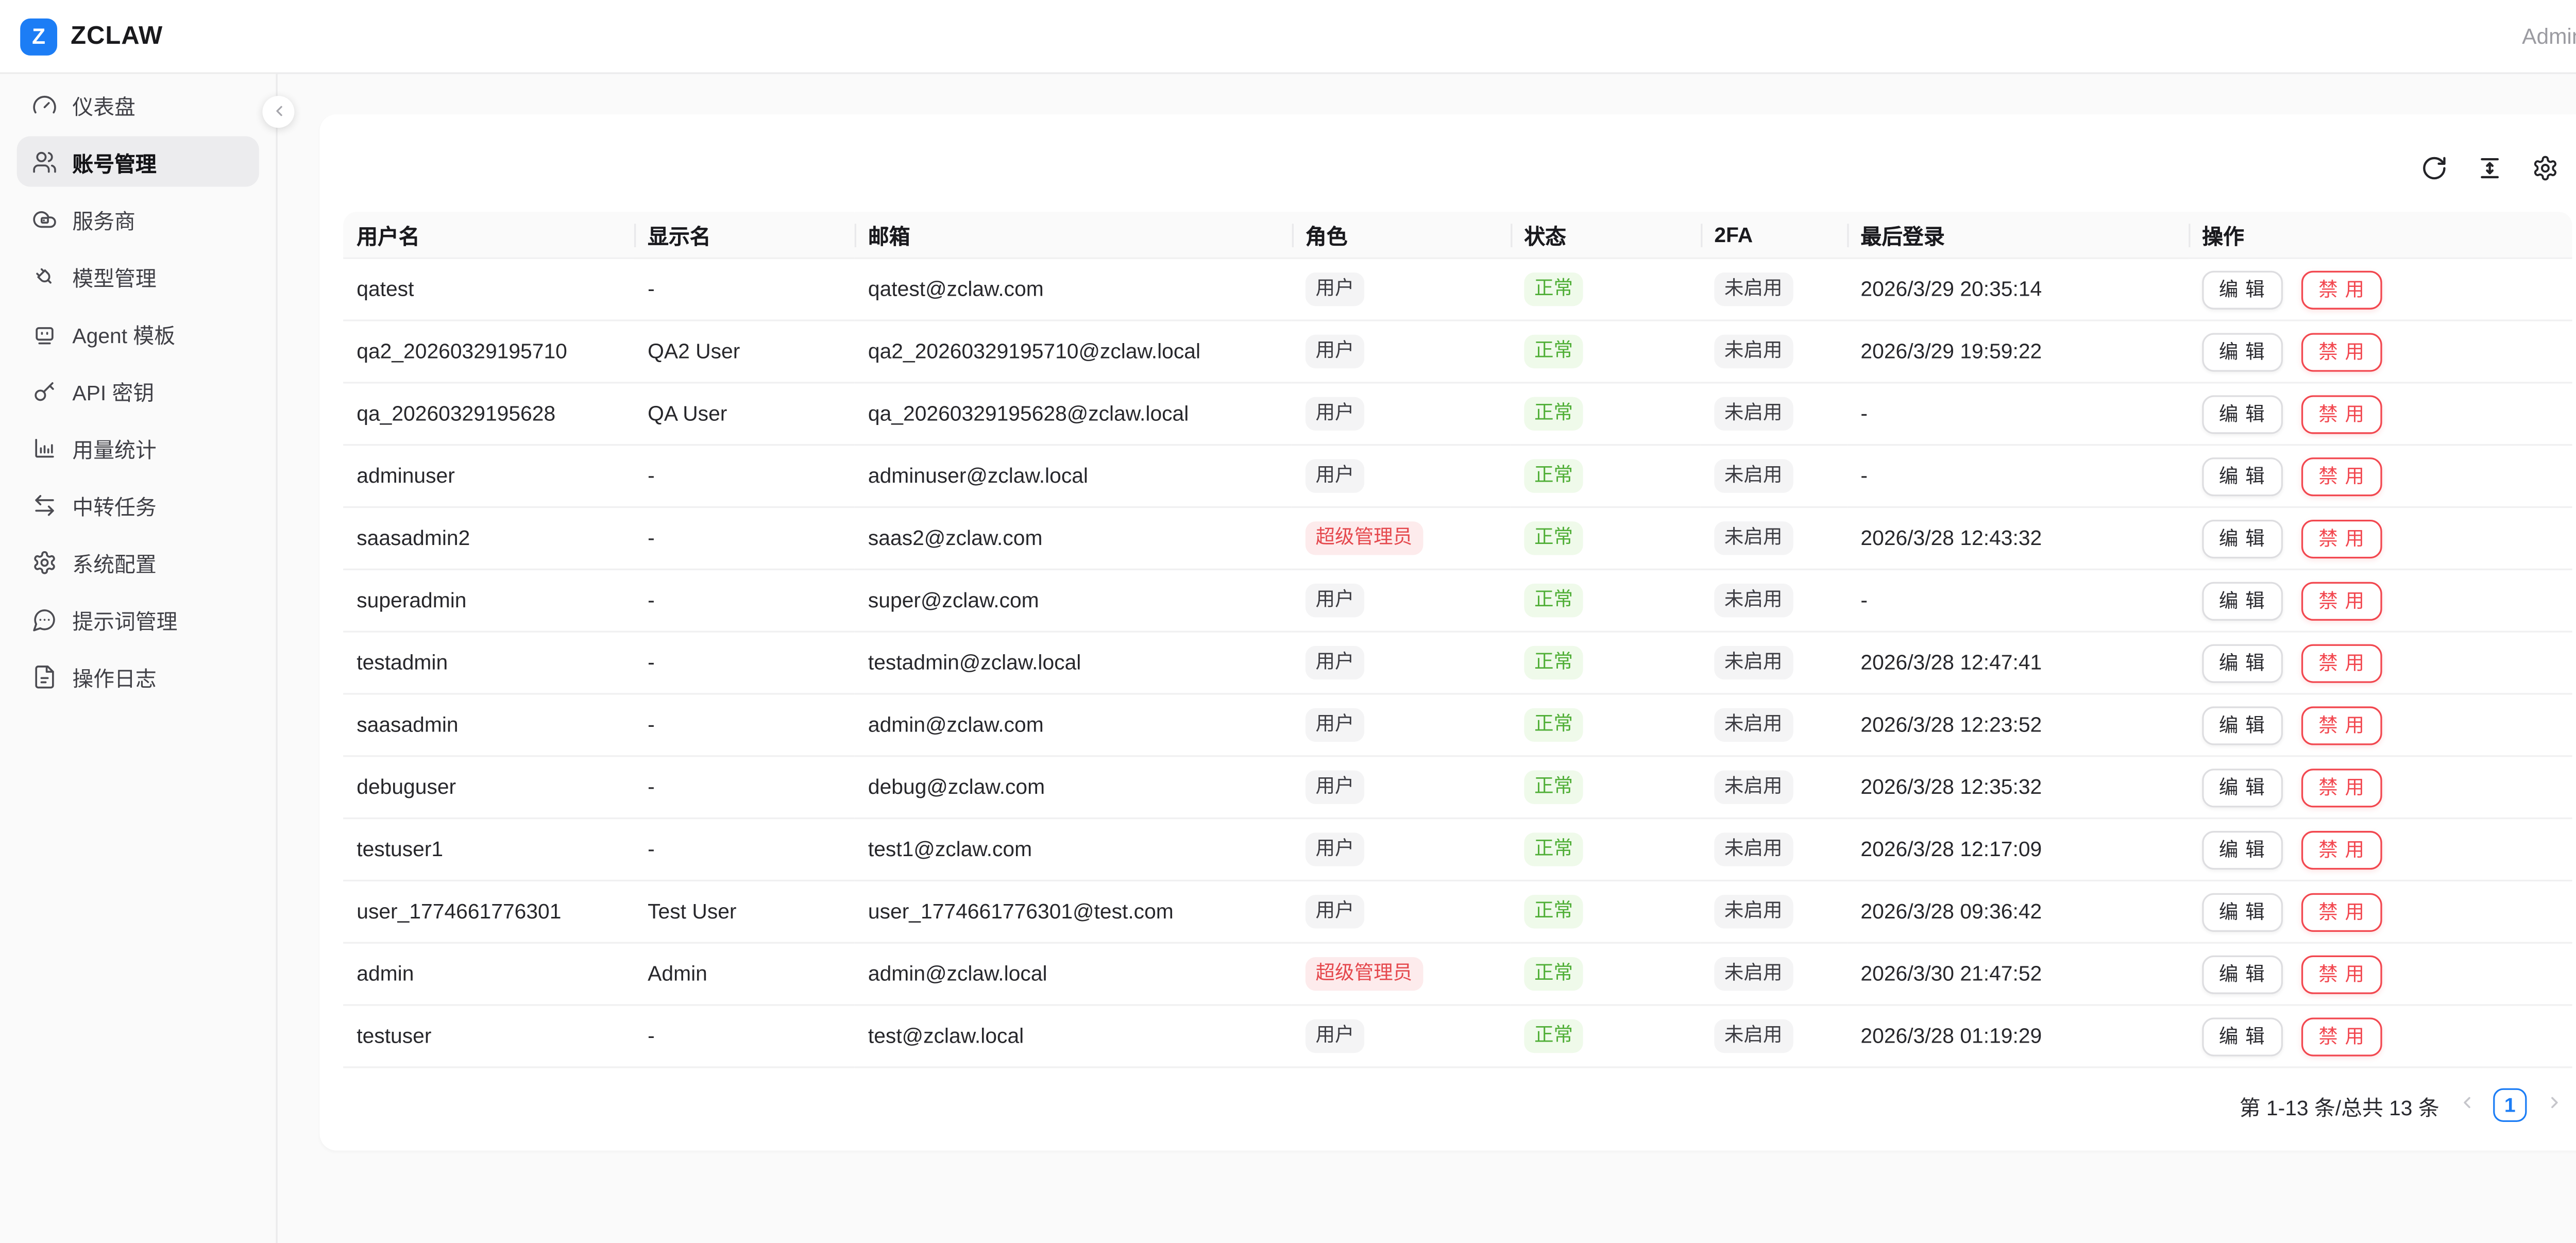 This screenshot has width=2576, height=1243. I want to click on cell-email: qa_20260329195628@zclaw.local, so click(1073, 414).